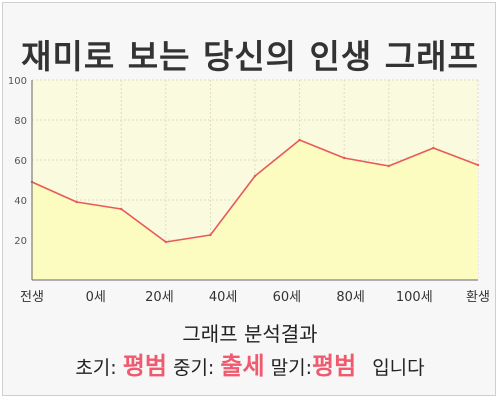 The width and height of the screenshot is (500, 400). I want to click on x-tick-label: 100세, so click(414, 297).